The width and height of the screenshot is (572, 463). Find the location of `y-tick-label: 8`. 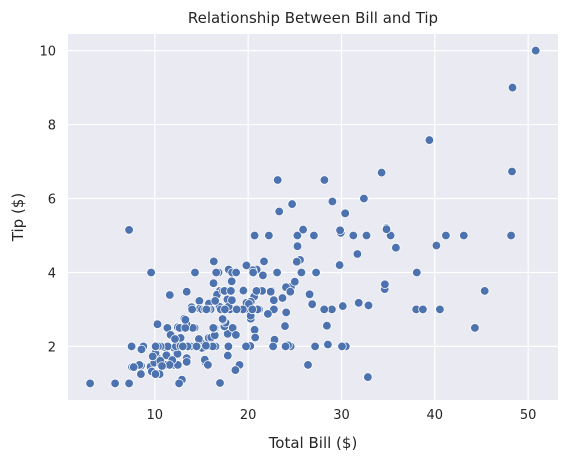

y-tick-label: 8 is located at coordinates (52, 126).